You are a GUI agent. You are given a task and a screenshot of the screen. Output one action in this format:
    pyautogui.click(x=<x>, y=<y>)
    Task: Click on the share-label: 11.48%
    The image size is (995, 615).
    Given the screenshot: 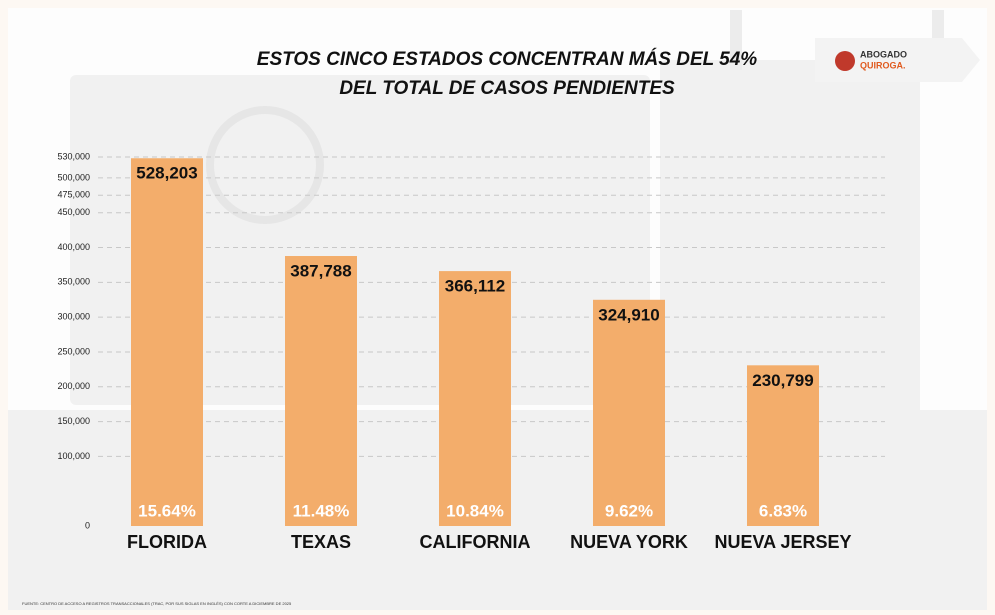 What is the action you would take?
    pyautogui.click(x=321, y=510)
    